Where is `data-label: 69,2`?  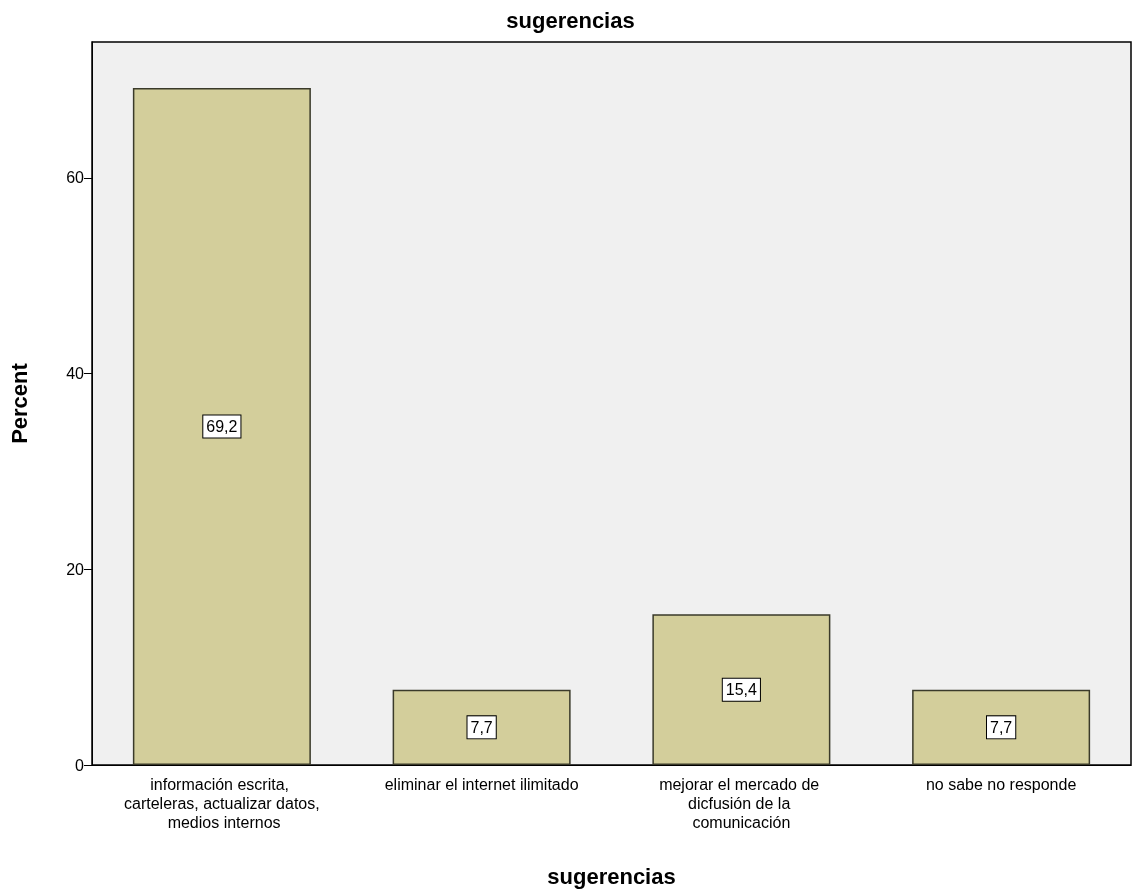
data-label: 69,2 is located at coordinates (222, 426).